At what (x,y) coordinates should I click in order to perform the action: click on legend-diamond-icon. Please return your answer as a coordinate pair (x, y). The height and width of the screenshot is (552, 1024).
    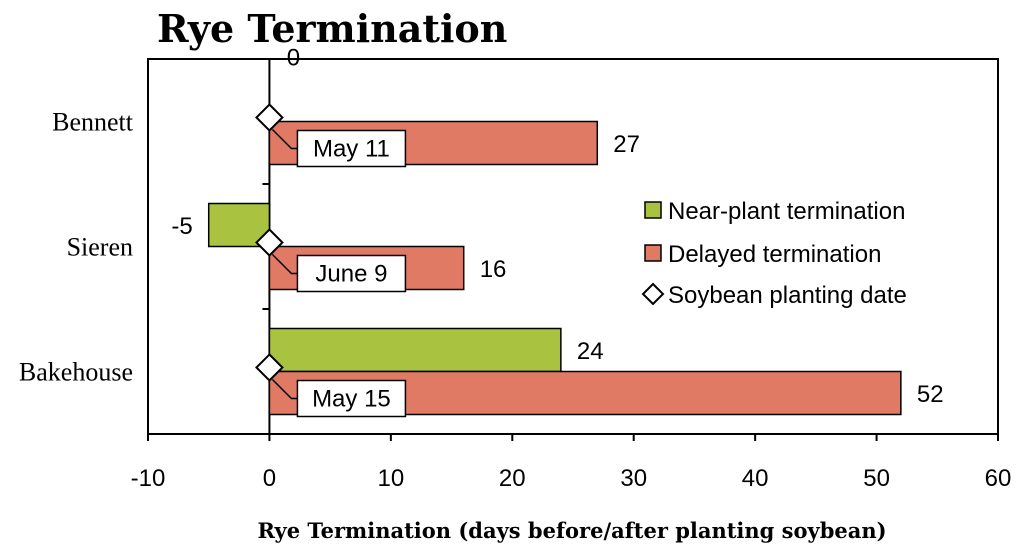
    Looking at the image, I should click on (653, 294).